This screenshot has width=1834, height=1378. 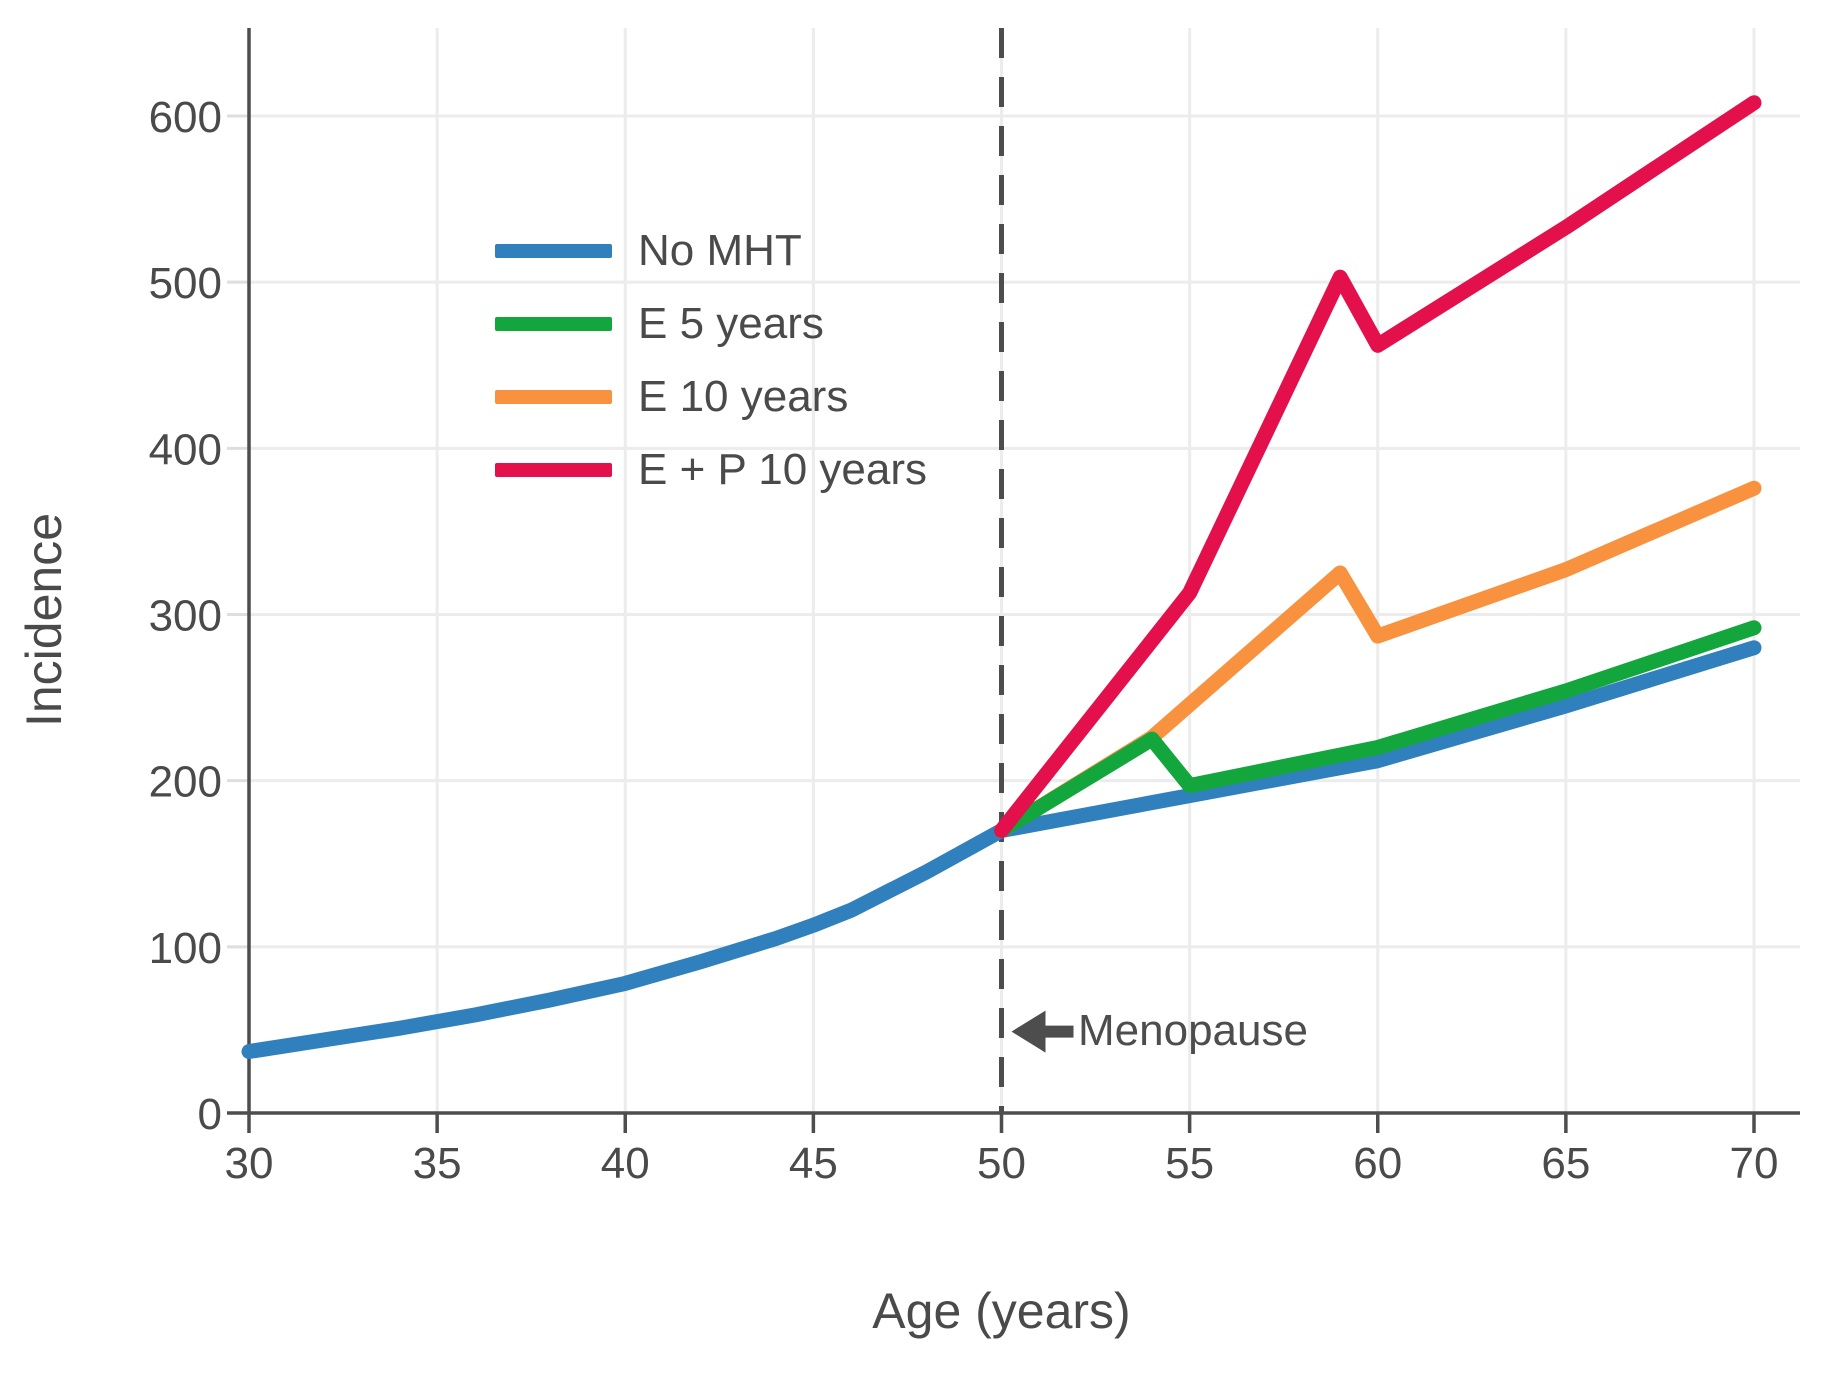 I want to click on legend-item-e10: E 10 years, so click(x=711, y=396).